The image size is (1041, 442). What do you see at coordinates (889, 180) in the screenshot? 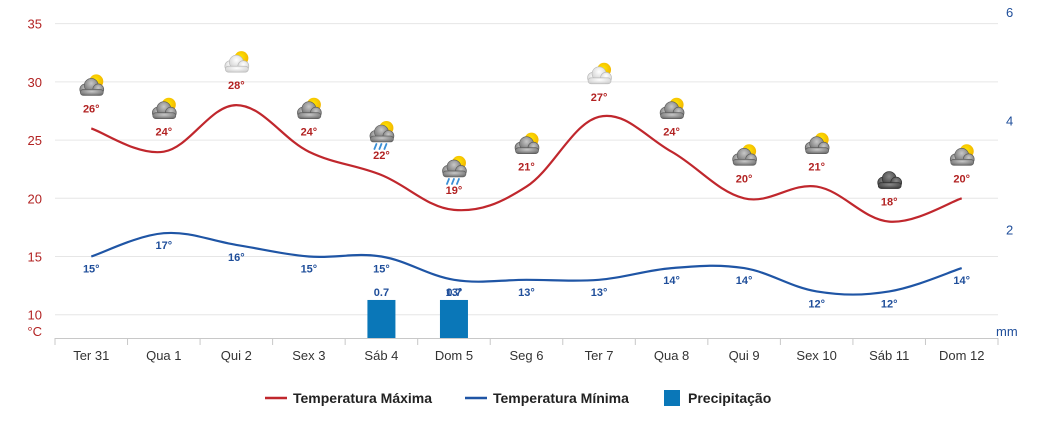
I see `dark-cloud-icon` at bounding box center [889, 180].